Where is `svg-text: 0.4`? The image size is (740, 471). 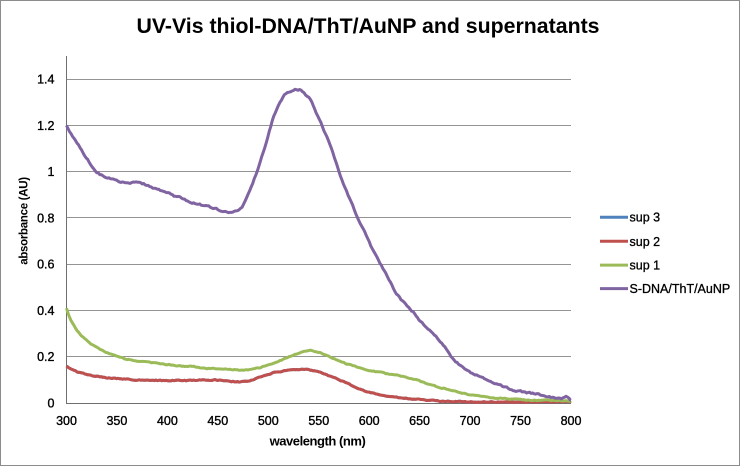 svg-text: 0.4 is located at coordinates (45, 311).